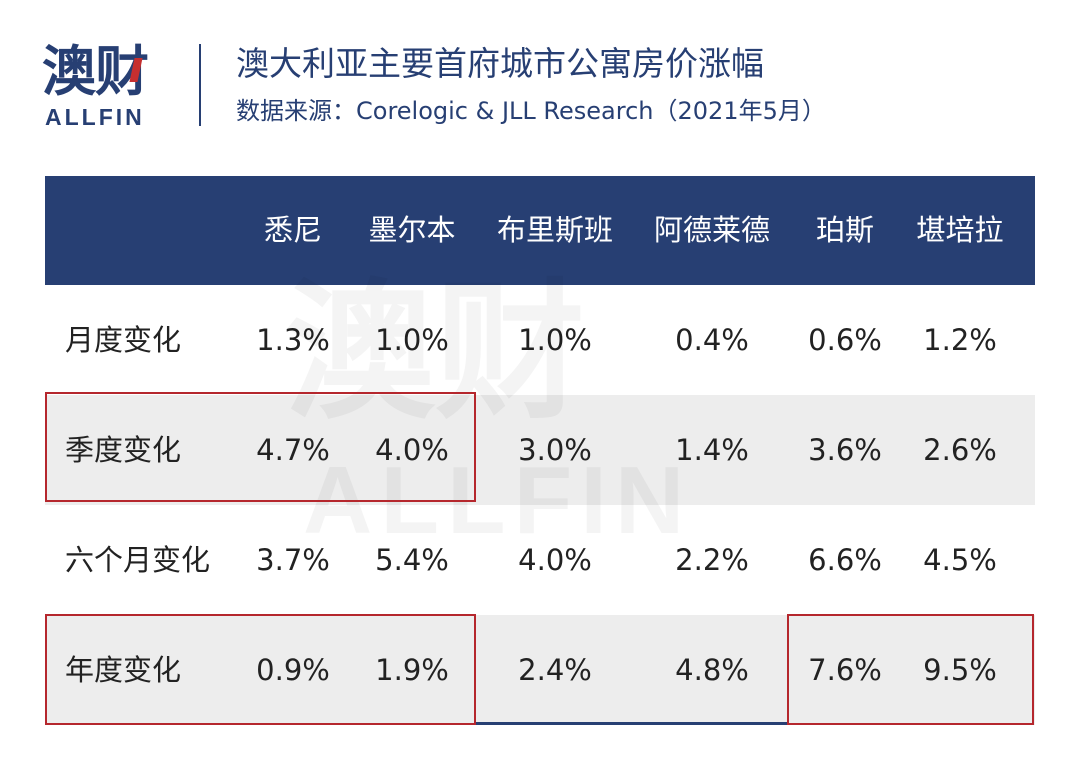  What do you see at coordinates (712, 450) in the screenshot?
I see `table-cell: 1.4%` at bounding box center [712, 450].